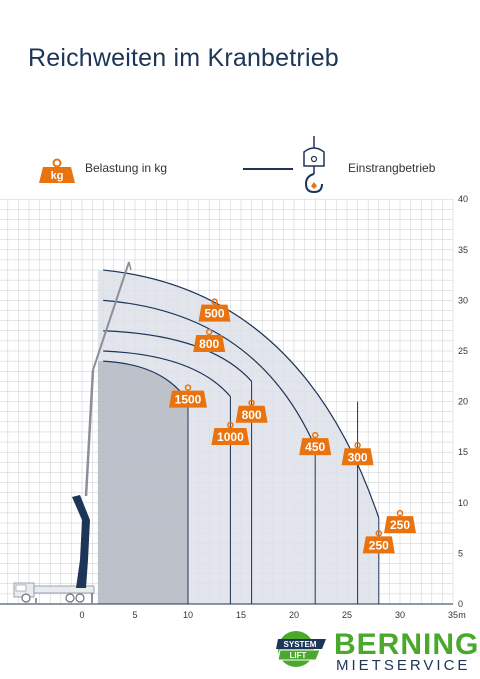  I want to click on load-value: 1000, so click(230, 437).